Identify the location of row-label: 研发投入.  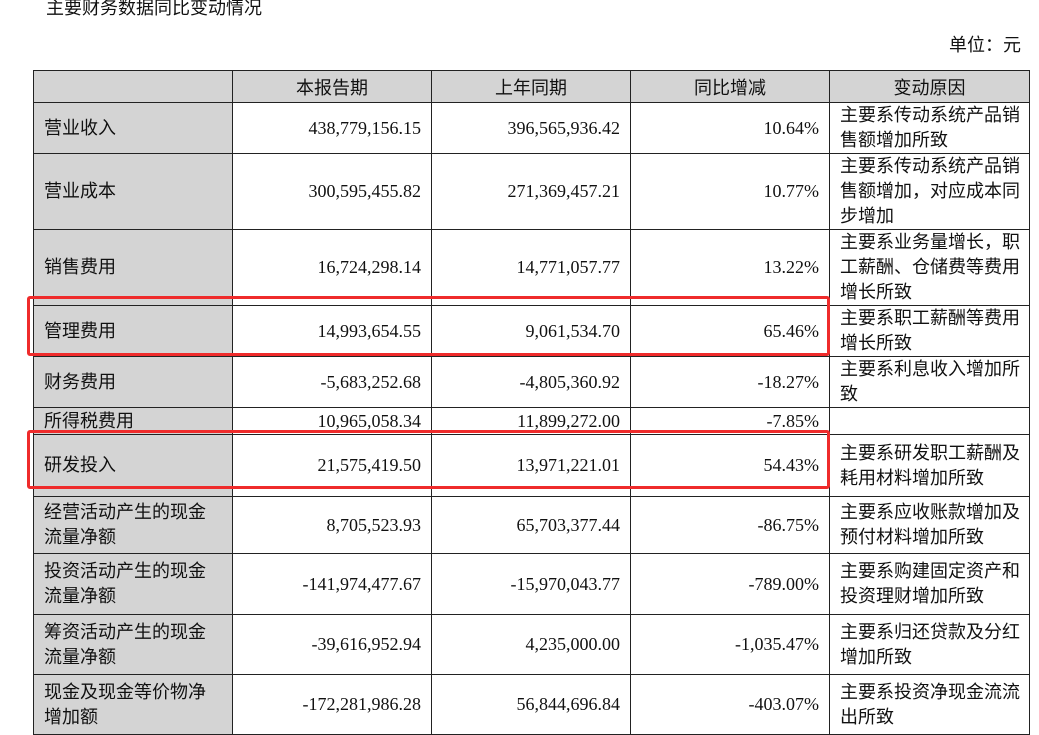
(133, 465).